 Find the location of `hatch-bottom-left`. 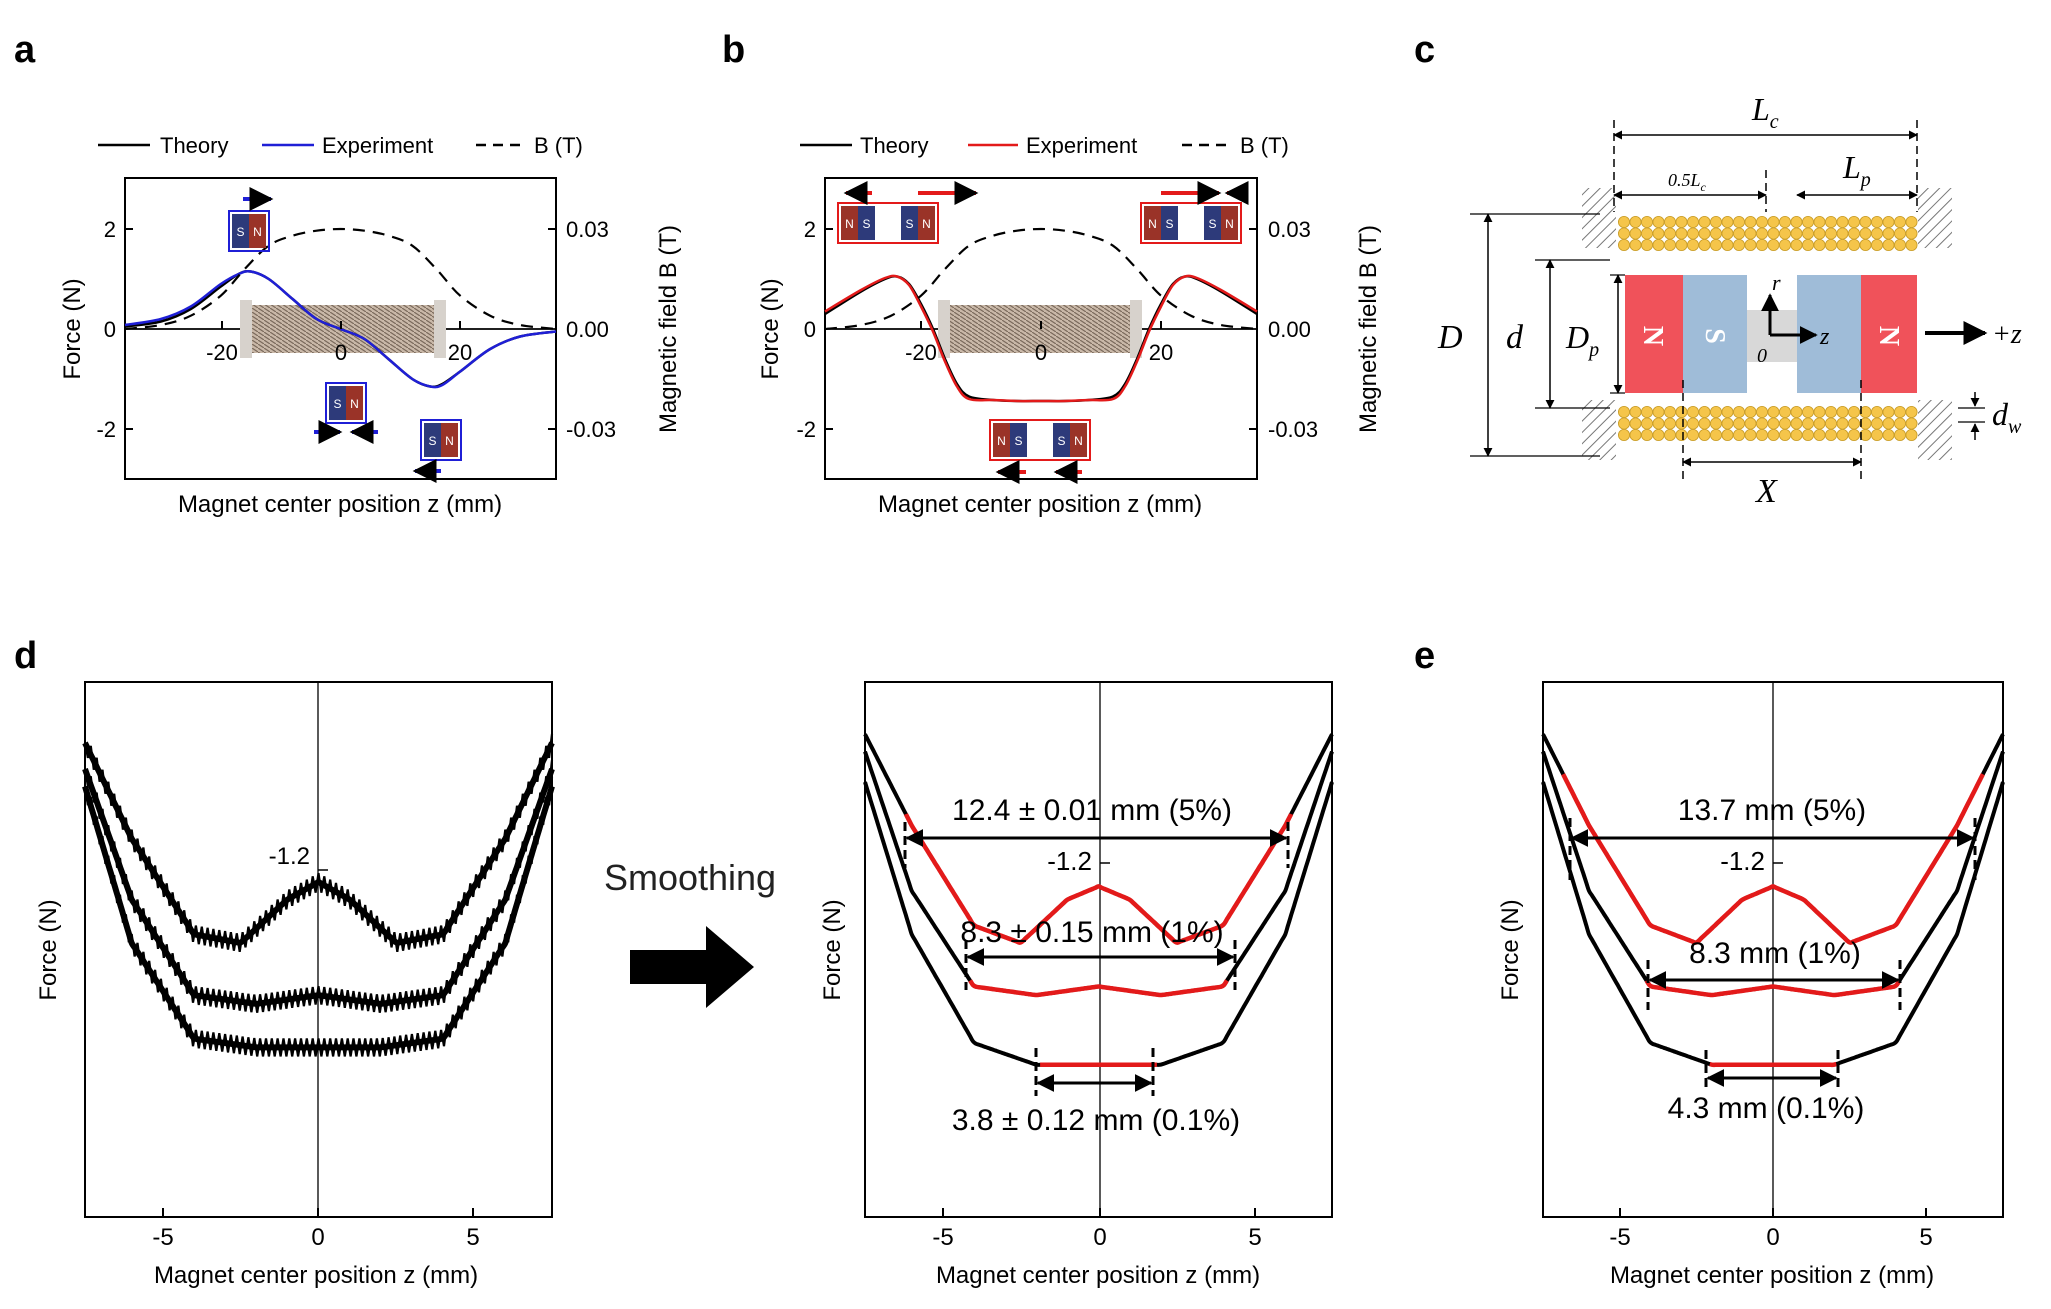

hatch-bottom-left is located at coordinates (1599, 430).